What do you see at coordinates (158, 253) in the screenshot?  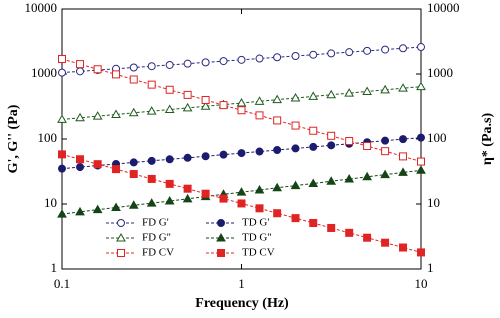 I see `legend-label: FD CV` at bounding box center [158, 253].